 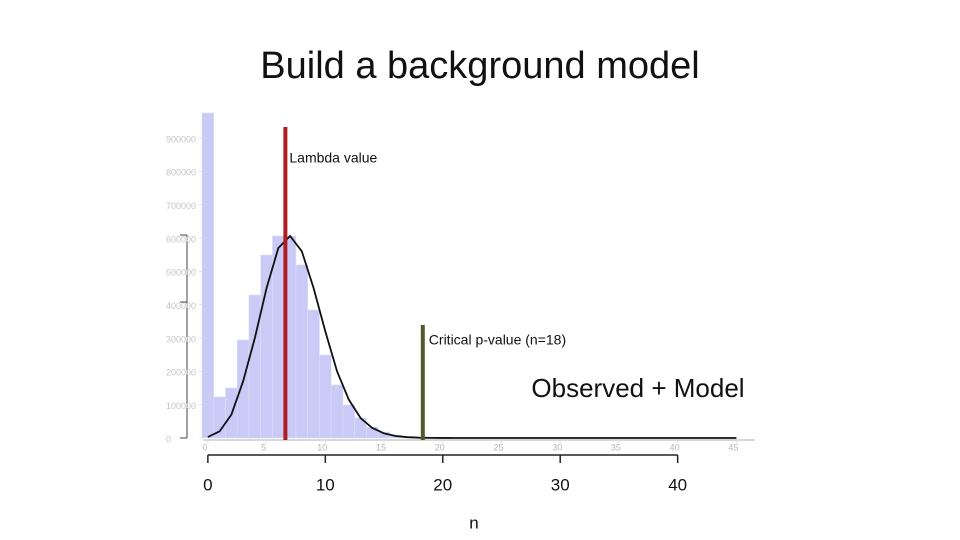 I want to click on y-tick-label: 0, so click(x=168, y=439).